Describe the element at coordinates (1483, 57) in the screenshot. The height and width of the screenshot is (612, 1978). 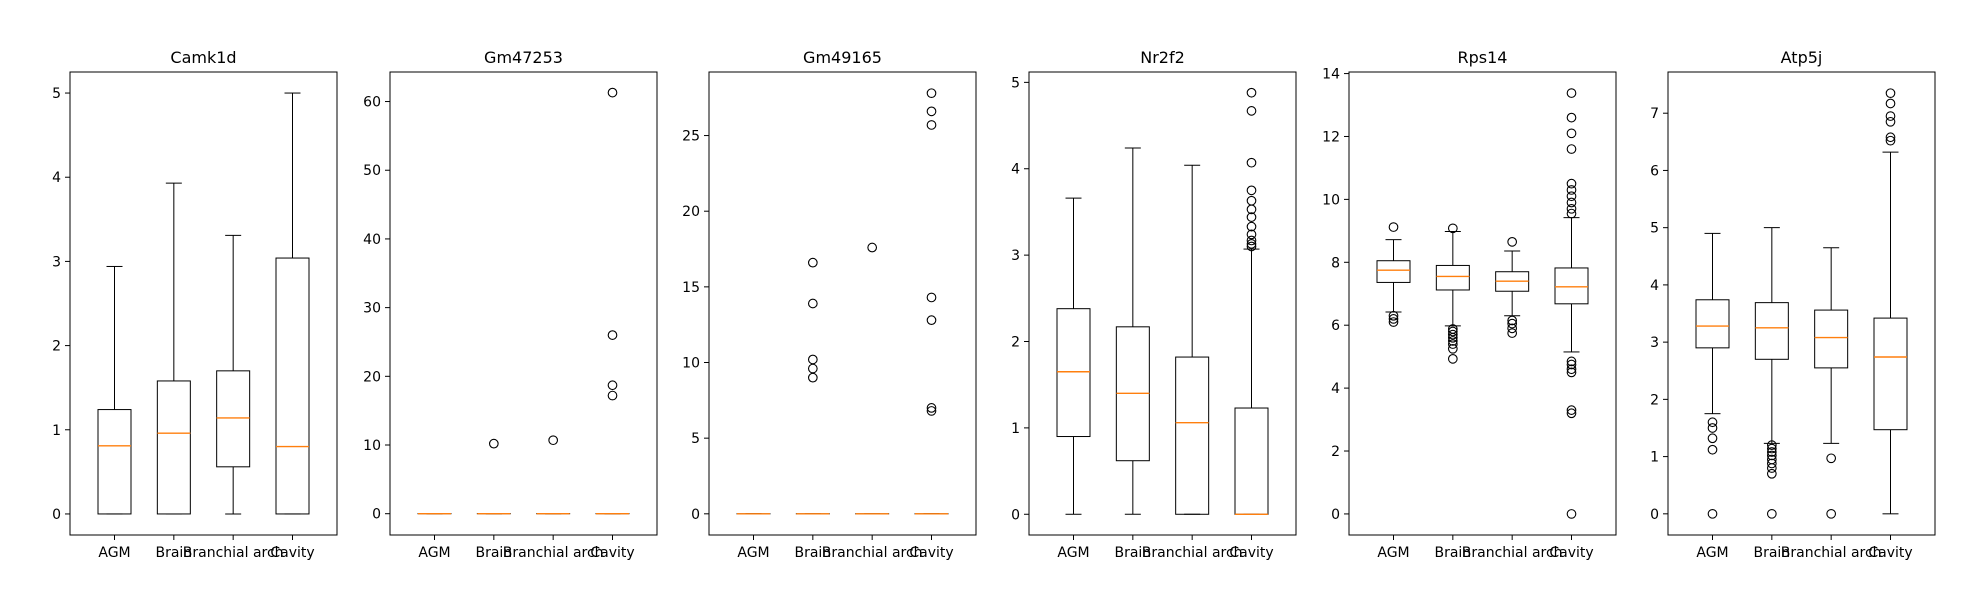
I see `panel-title: Rps14` at that location.